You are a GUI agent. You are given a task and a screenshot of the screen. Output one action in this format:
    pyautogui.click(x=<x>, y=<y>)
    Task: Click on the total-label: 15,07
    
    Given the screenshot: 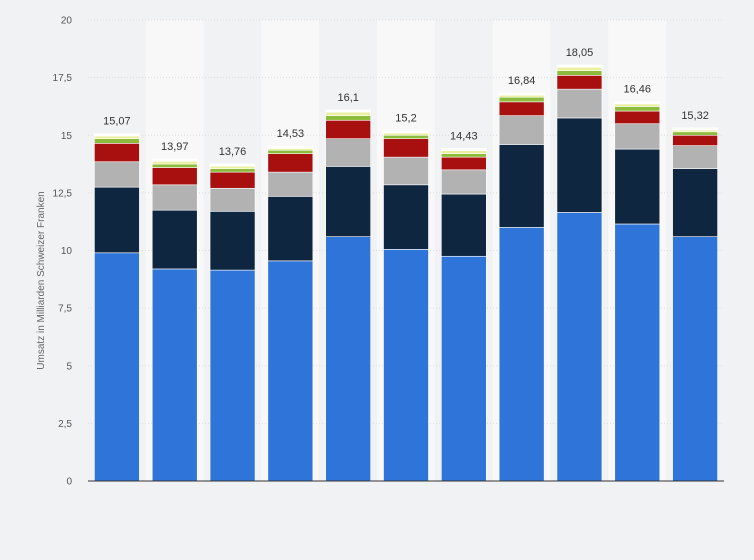 What is the action you would take?
    pyautogui.click(x=117, y=122)
    